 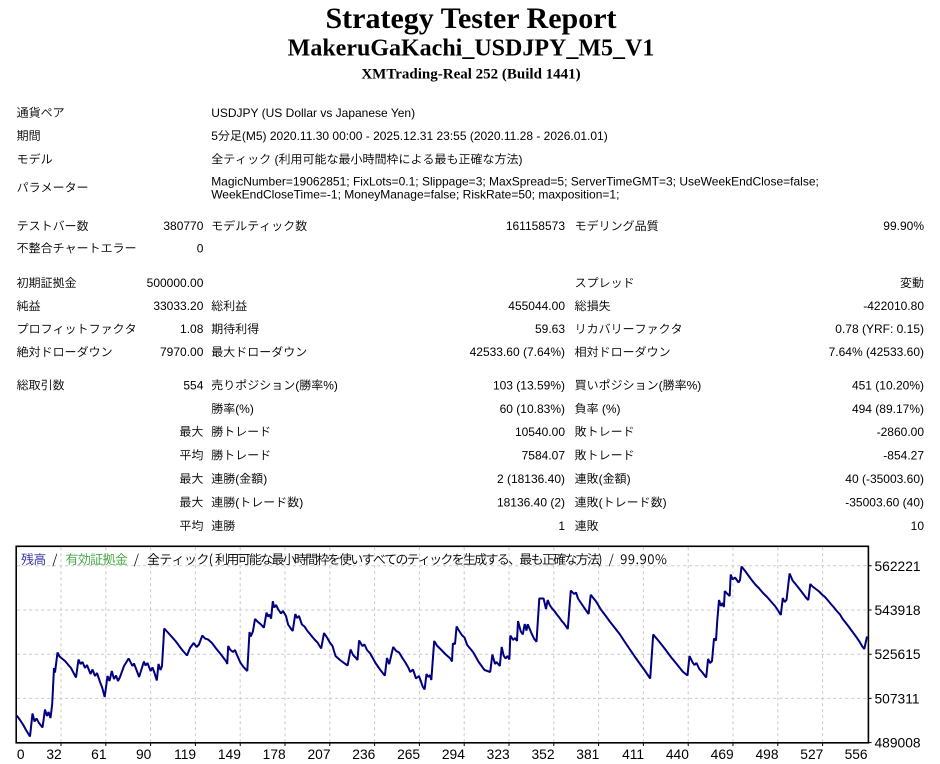 What do you see at coordinates (182, 352) in the screenshot?
I see `svg-text: 7970.00` at bounding box center [182, 352].